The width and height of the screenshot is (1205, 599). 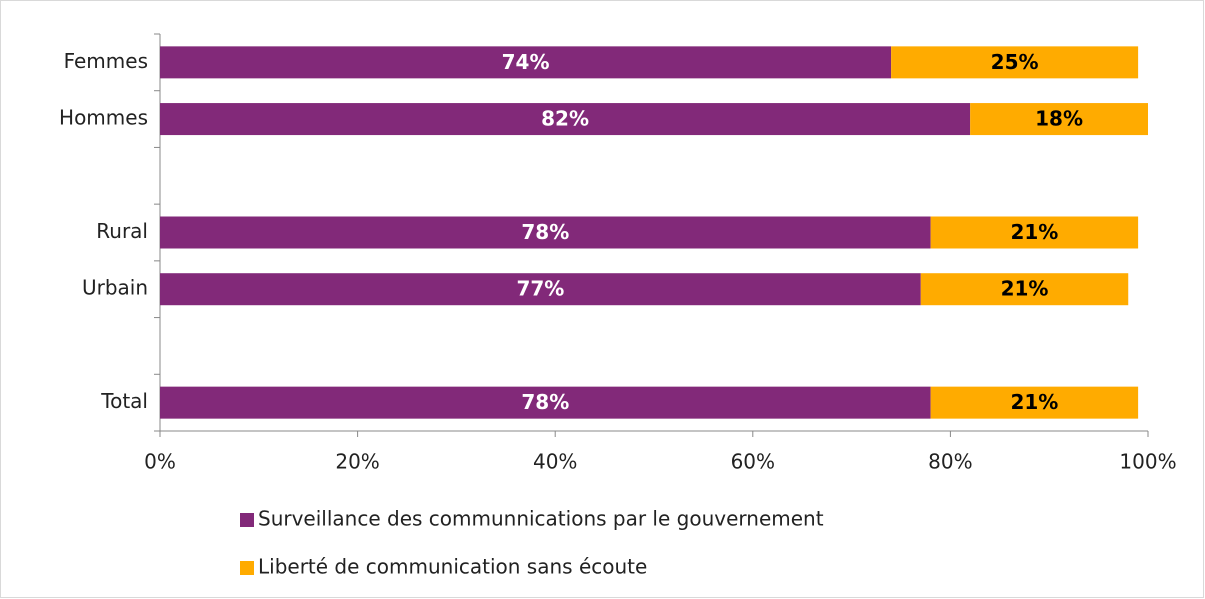 I want to click on data-label: 77%, so click(x=540, y=289).